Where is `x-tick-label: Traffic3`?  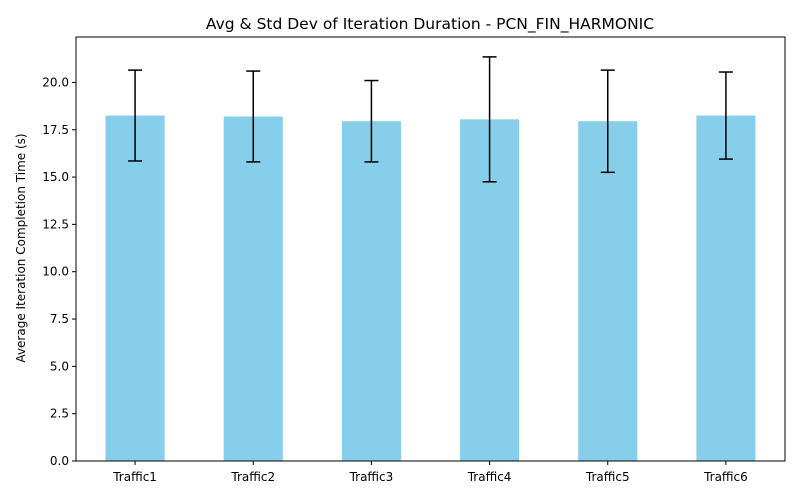
x-tick-label: Traffic3 is located at coordinates (371, 477).